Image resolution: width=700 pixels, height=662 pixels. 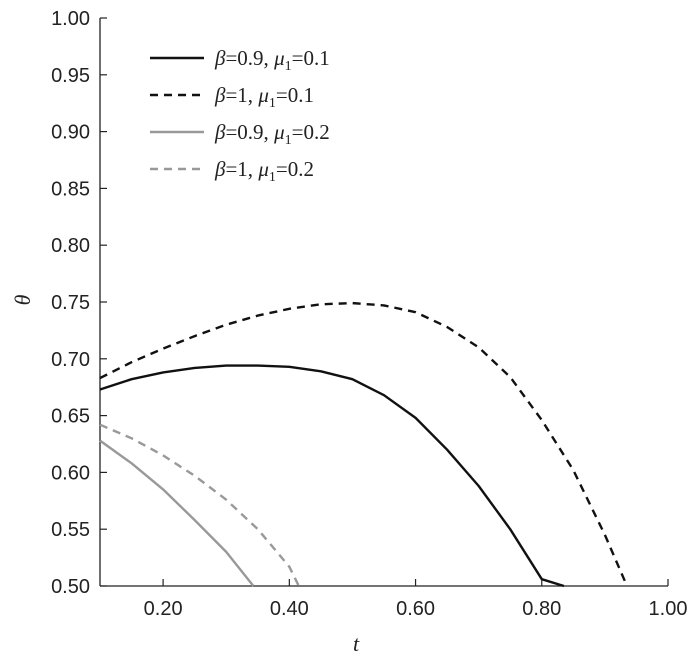 What do you see at coordinates (70, 587) in the screenshot?
I see `y-tick-label: 0.50` at bounding box center [70, 587].